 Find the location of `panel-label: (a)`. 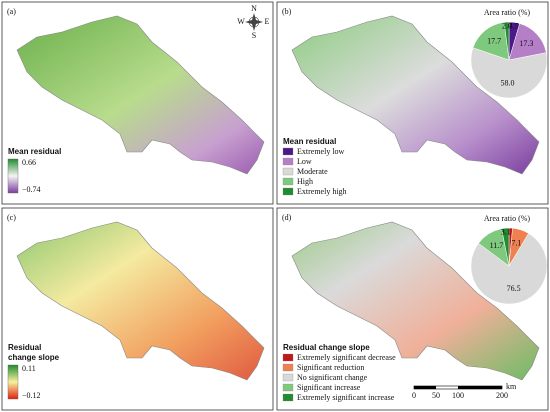

panel-label: (a) is located at coordinates (11, 11).